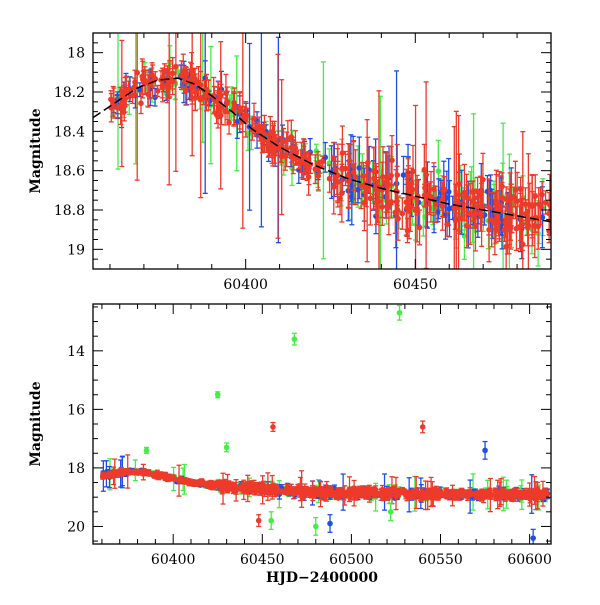  What do you see at coordinates (69, 172) in the screenshot?
I see `top-y-tick-label: 18.6` at bounding box center [69, 172].